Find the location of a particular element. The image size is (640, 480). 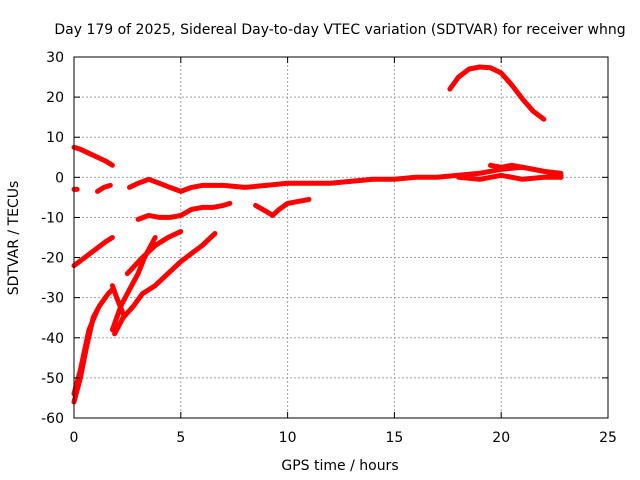

x-tick-label: 25 is located at coordinates (608, 438).